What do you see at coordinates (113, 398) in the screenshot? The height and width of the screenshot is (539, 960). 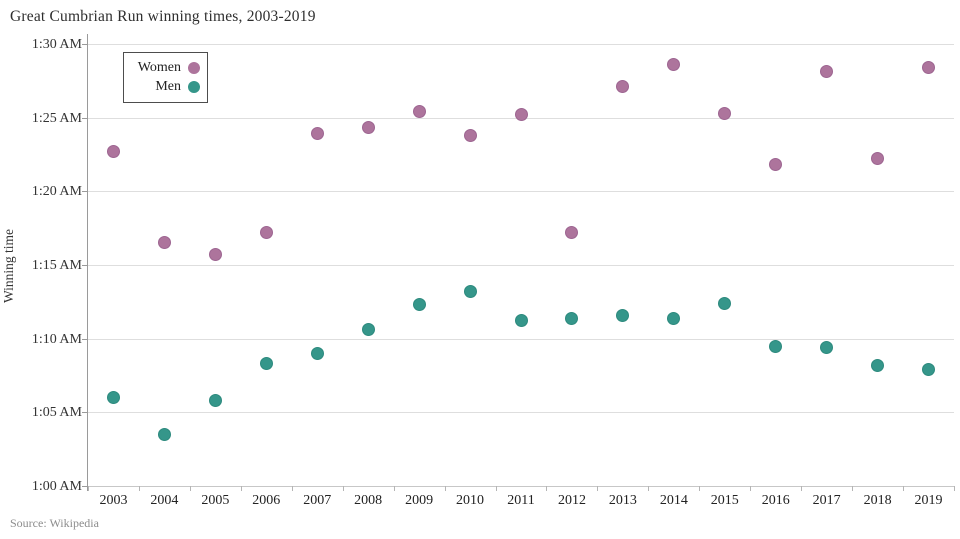 I see `data-point-men-2003` at bounding box center [113, 398].